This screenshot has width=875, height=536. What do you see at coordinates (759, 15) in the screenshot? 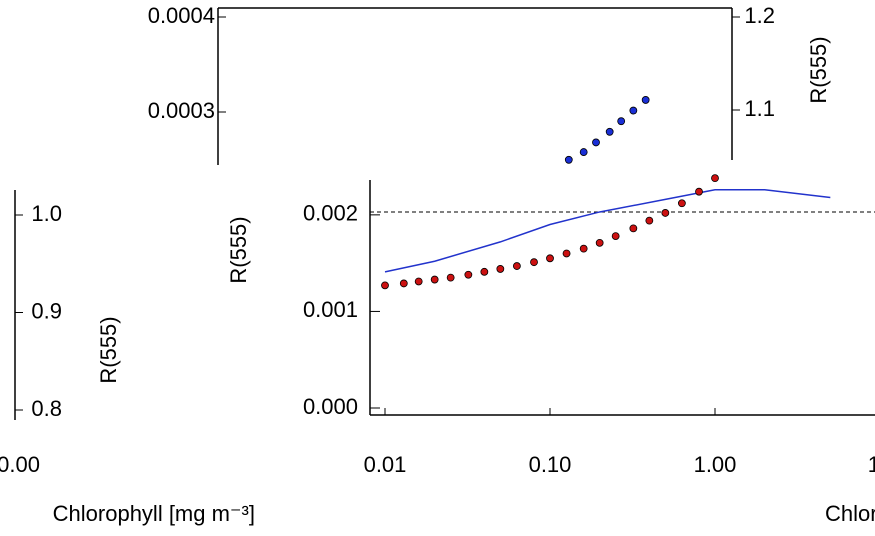
I see `y-tick-label: 1.2` at bounding box center [759, 15].